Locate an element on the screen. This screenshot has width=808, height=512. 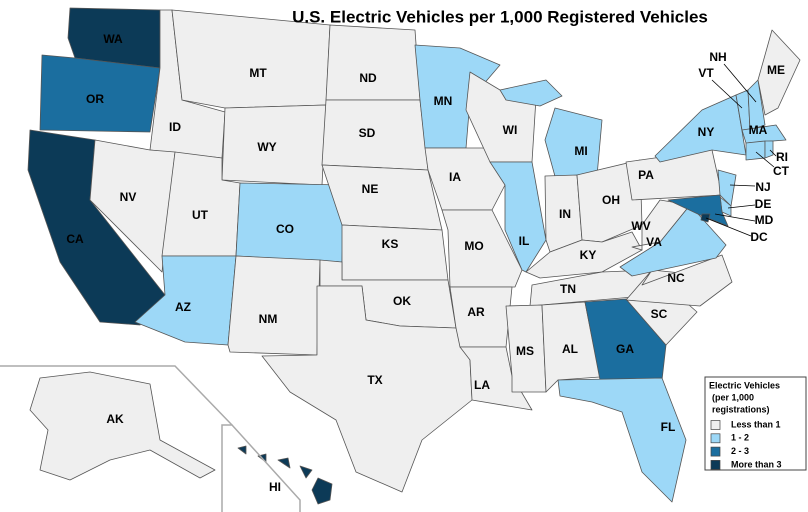
state-label: WA is located at coordinates (113, 39).